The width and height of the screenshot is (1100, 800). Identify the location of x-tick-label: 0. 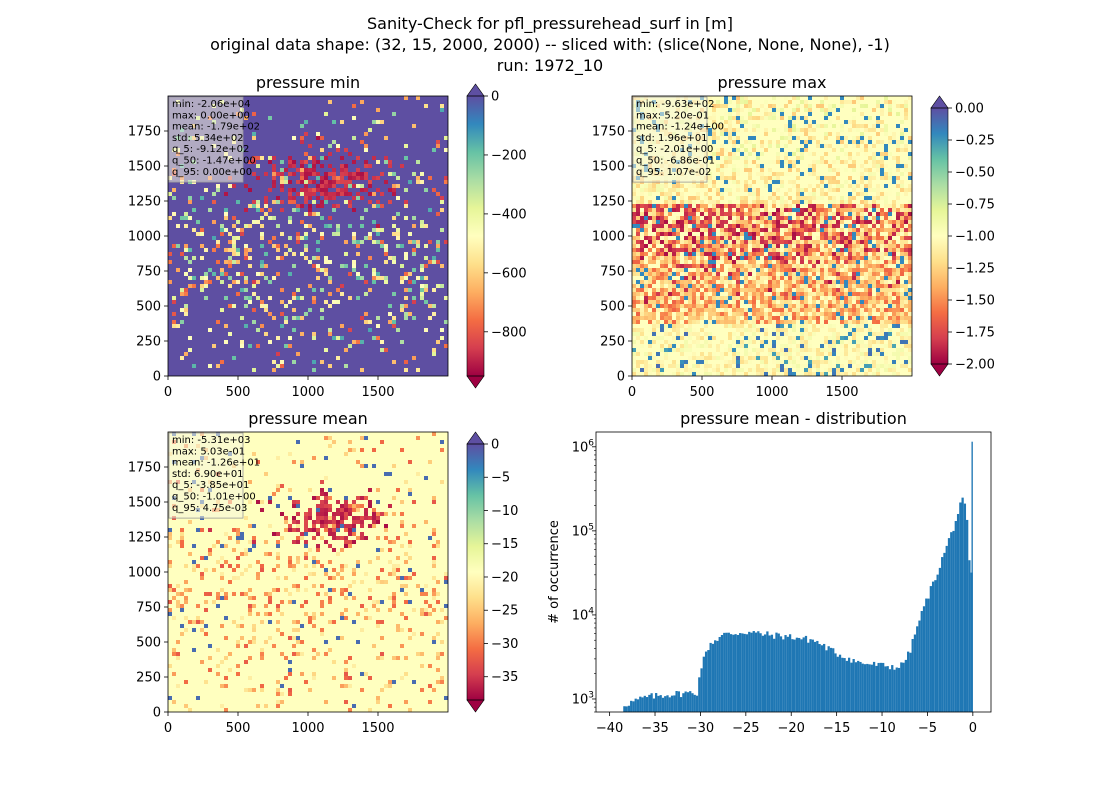
(632, 392).